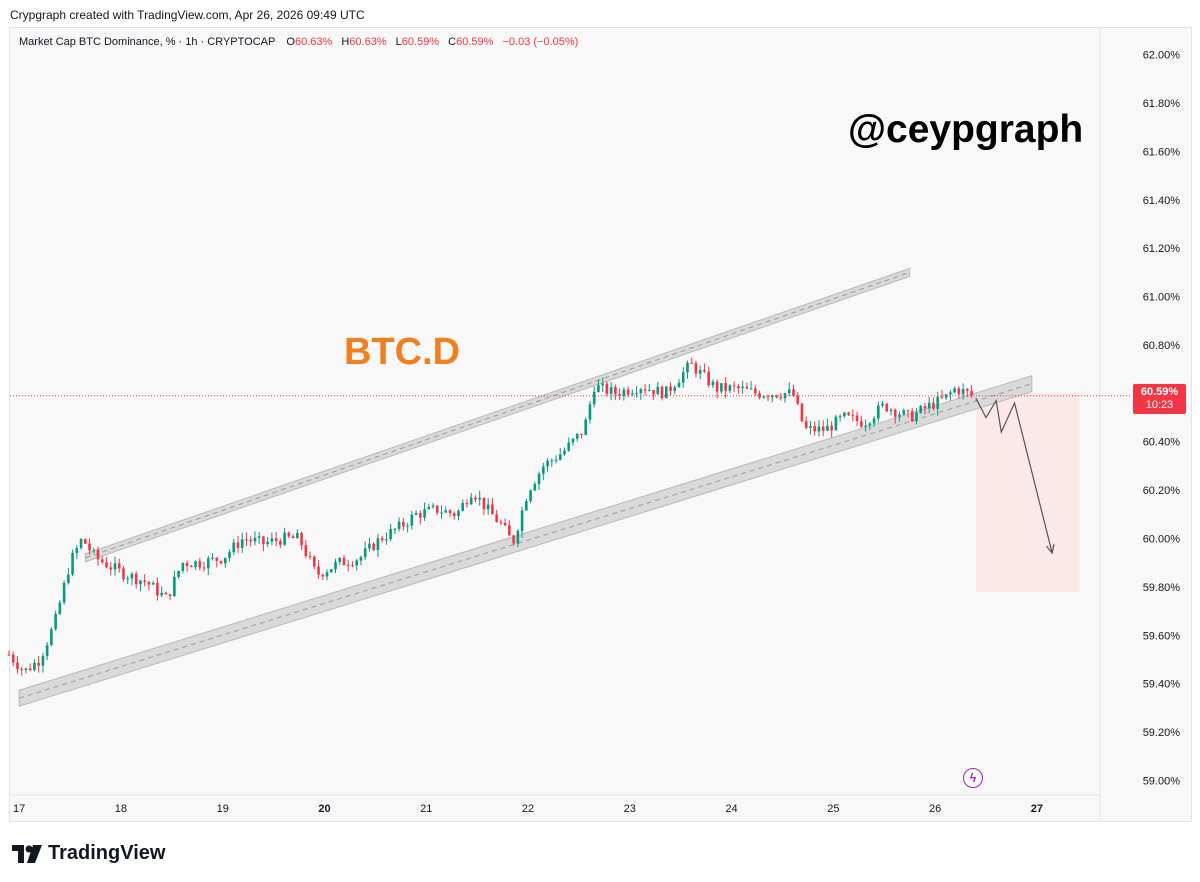 The height and width of the screenshot is (882, 1200). Describe the element at coordinates (1162, 491) in the screenshot. I see `y-tick-label: 60.20%` at that location.